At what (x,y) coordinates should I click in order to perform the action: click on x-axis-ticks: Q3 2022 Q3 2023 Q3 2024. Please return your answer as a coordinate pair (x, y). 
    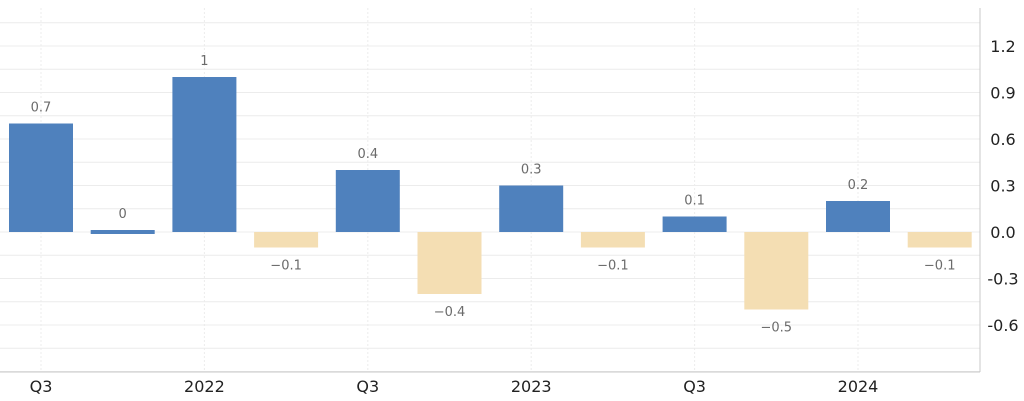
    Looking at the image, I should click on (454, 386).